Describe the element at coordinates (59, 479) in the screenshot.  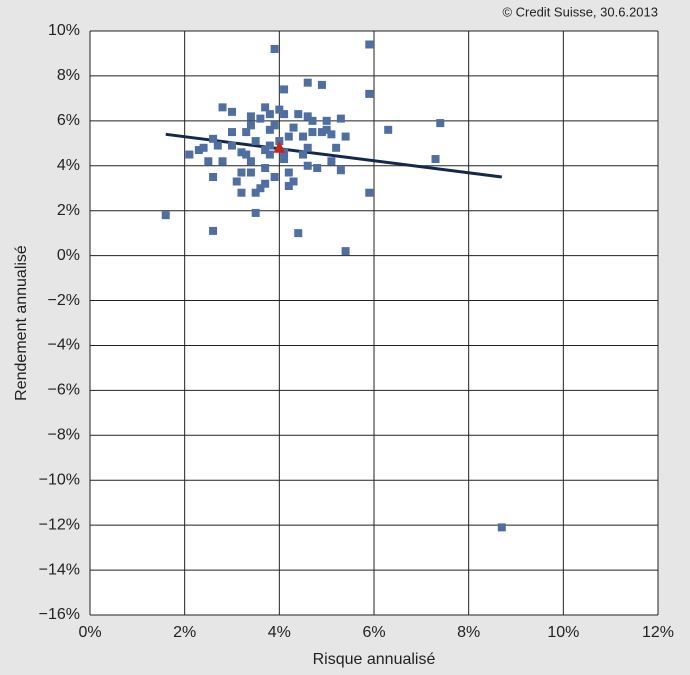
I see `y-tick-label: −10%` at that location.